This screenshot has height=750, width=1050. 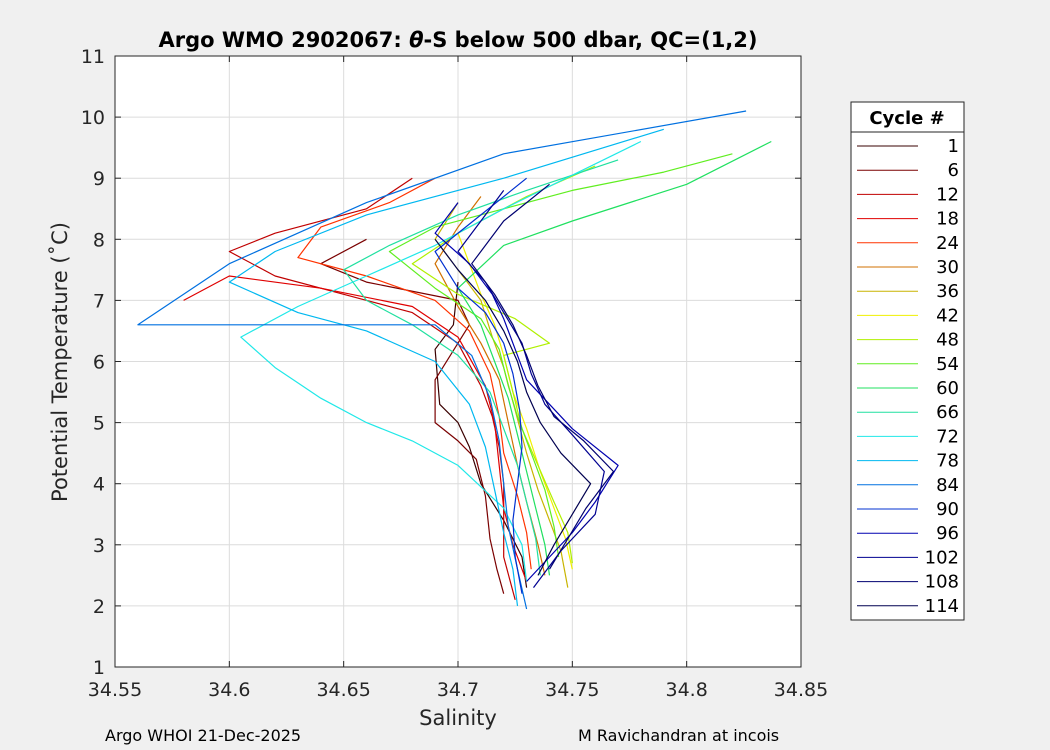 I want to click on legend-title: Cycle #, so click(x=906, y=118).